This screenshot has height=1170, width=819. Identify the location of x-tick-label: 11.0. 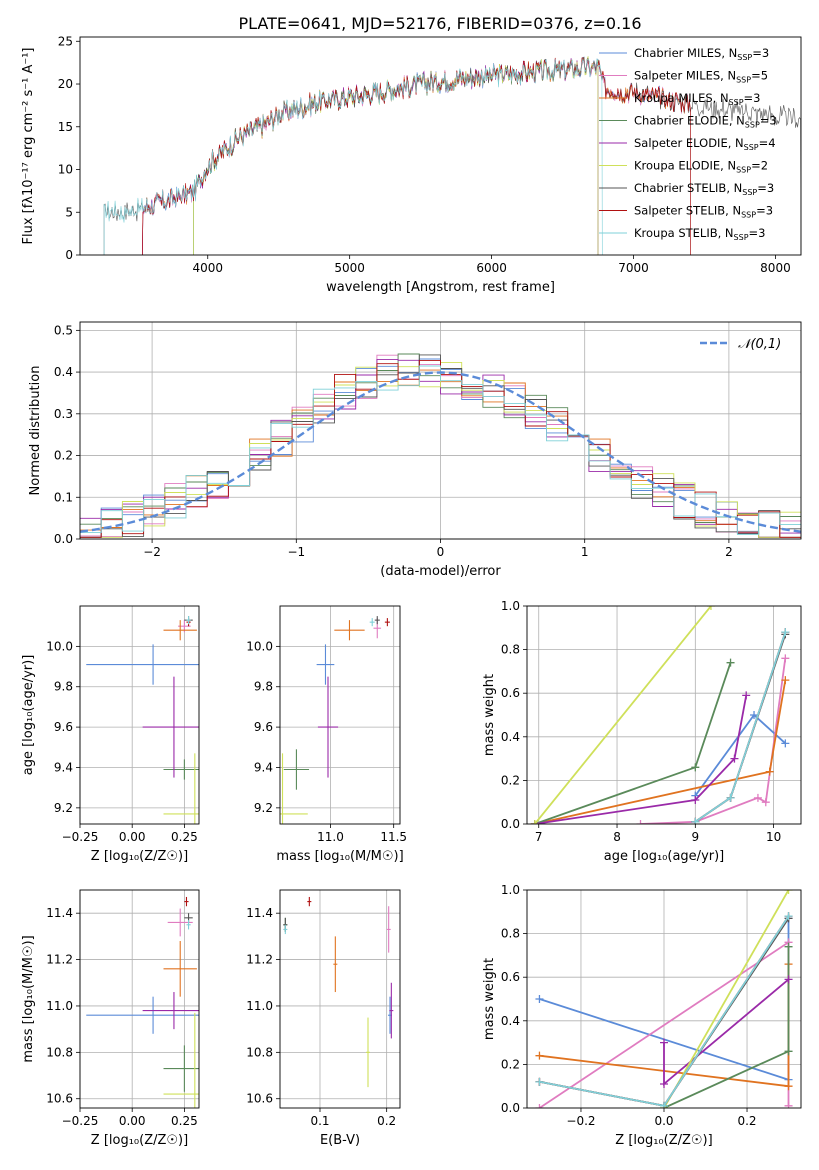
(330, 837).